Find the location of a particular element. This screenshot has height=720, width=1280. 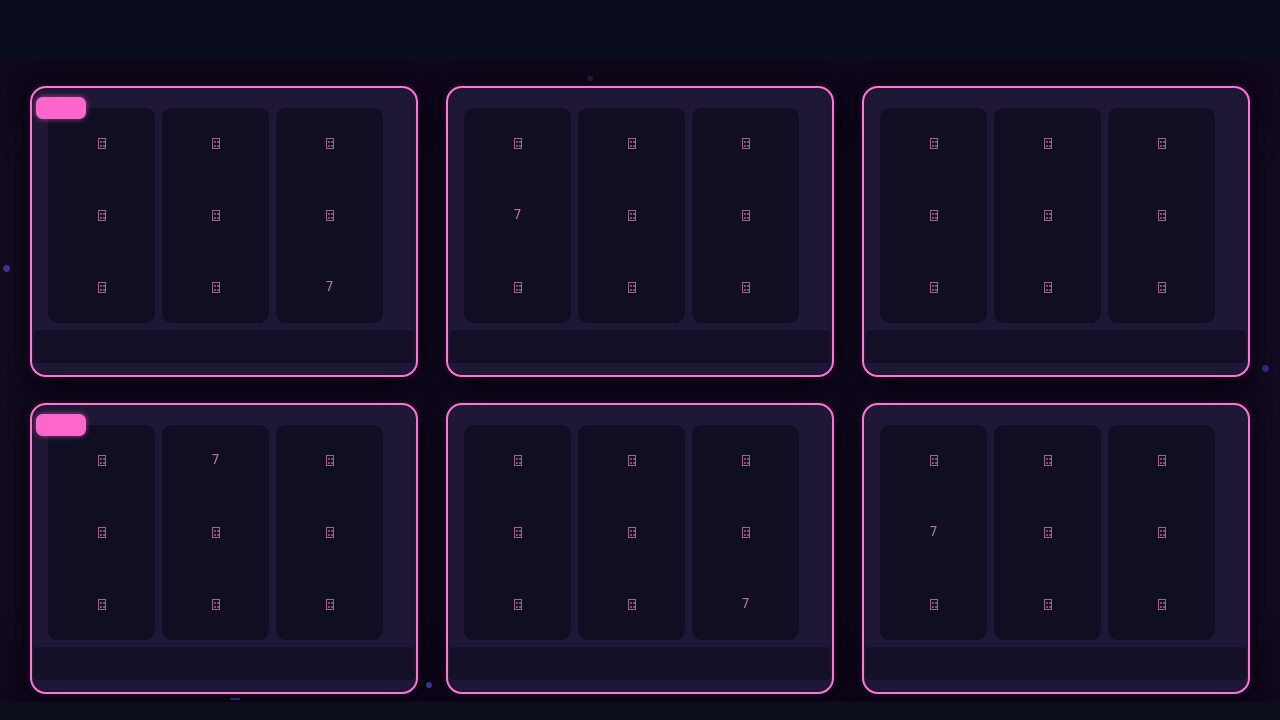

slot-machine-card-top-middle: 7 is located at coordinates (640, 231).